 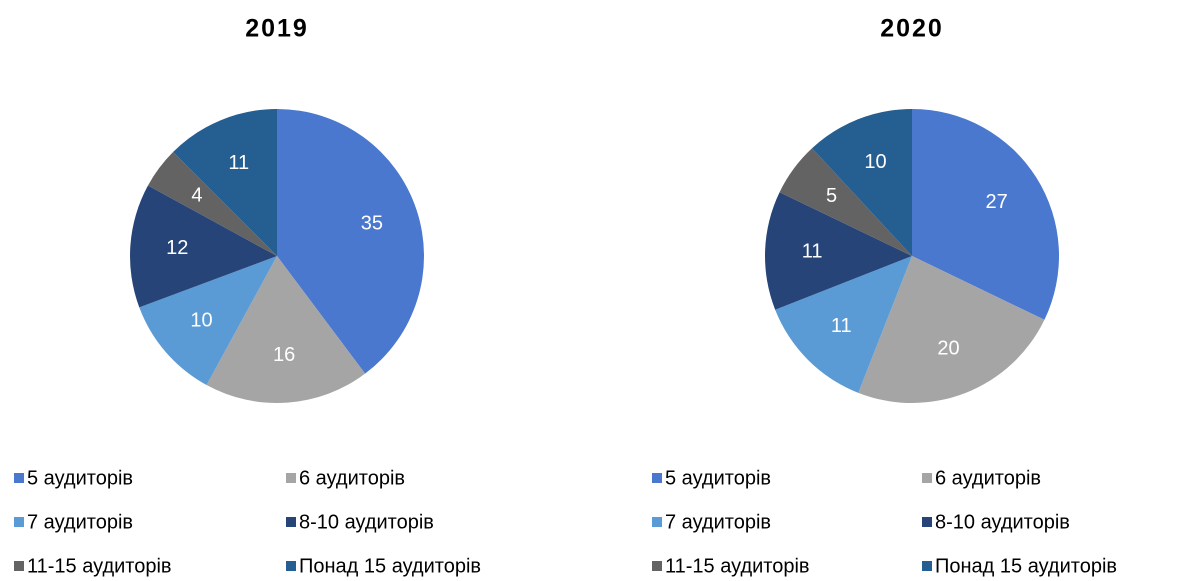 What do you see at coordinates (948, 348) in the screenshot?
I see `data-label: 20` at bounding box center [948, 348].